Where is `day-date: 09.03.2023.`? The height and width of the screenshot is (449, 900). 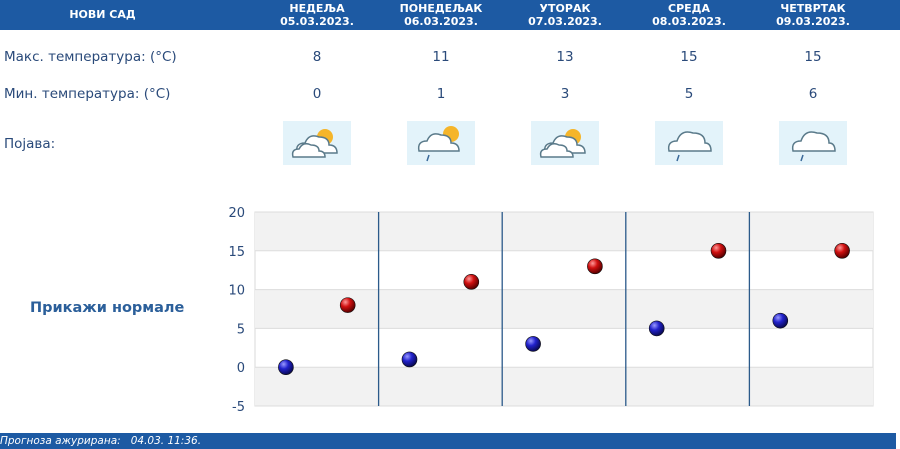
day-date: 09.03.2023. is located at coordinates (813, 21).